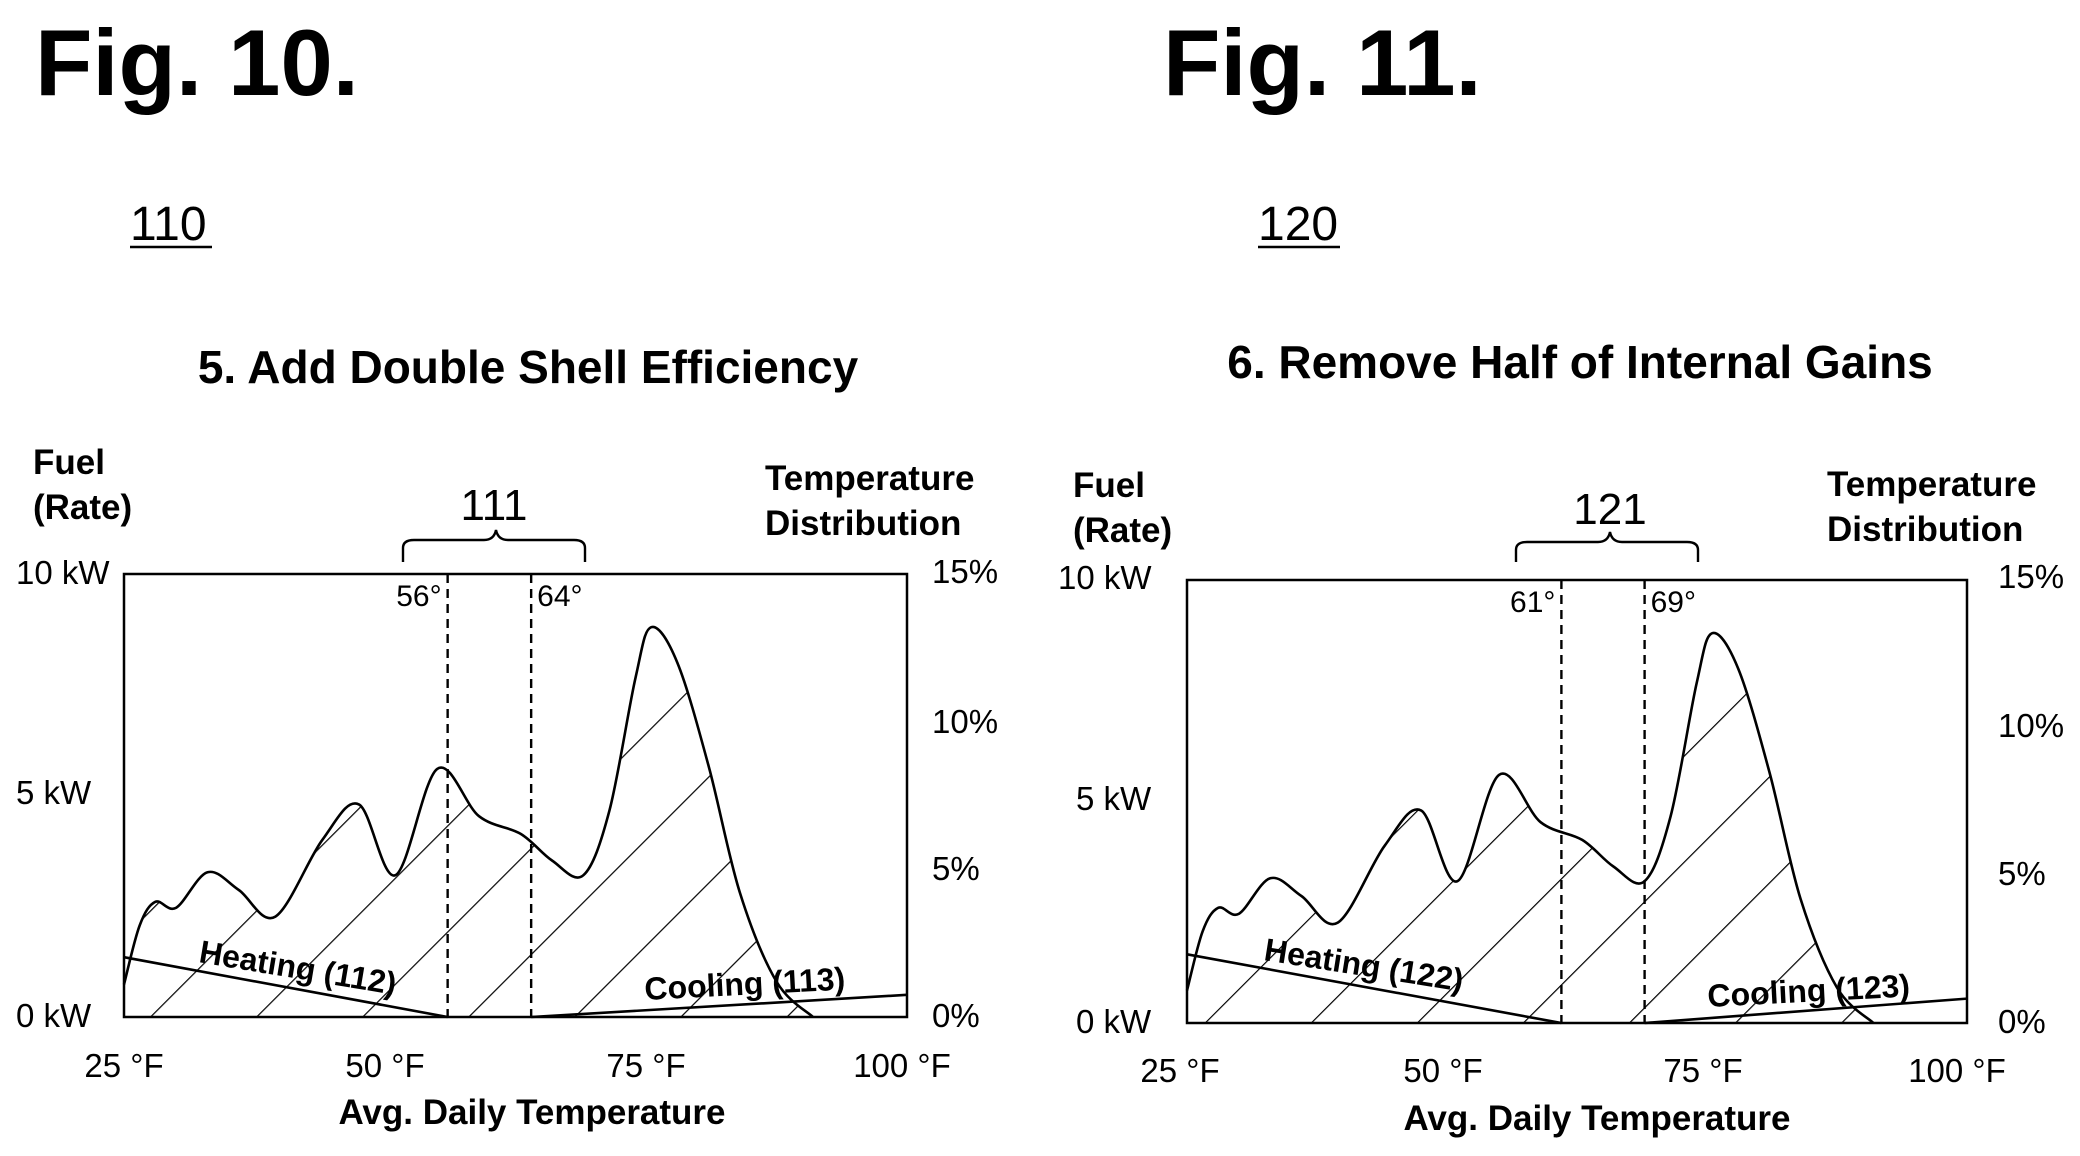 The width and height of the screenshot is (2080, 1156). I want to click on balance-point-markers: 61° 69°, so click(1603, 801).